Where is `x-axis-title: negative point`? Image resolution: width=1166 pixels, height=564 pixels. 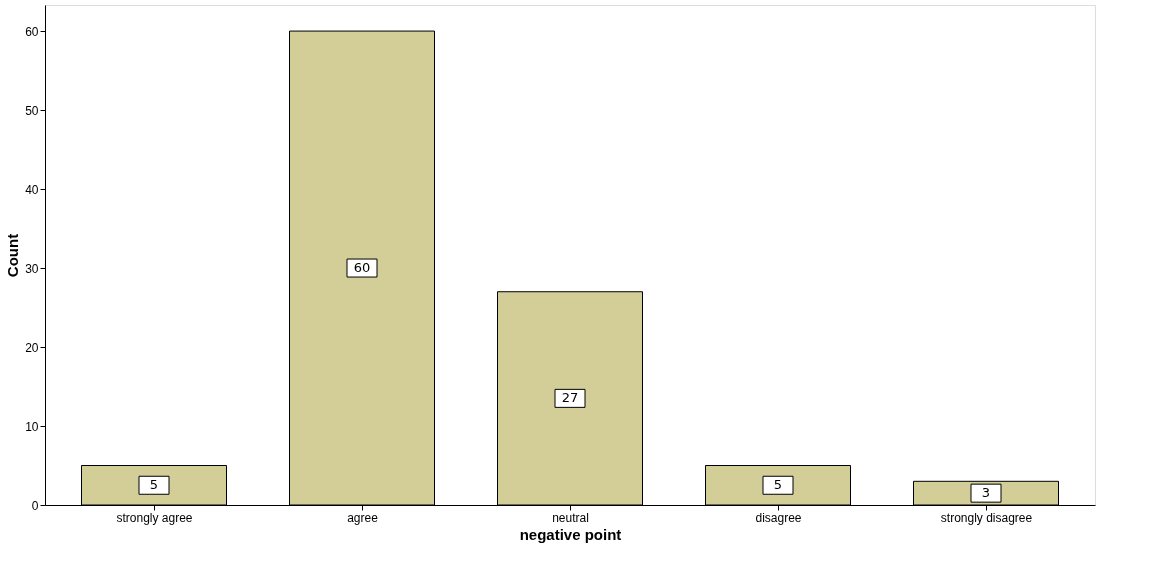 x-axis-title: negative point is located at coordinates (570, 534).